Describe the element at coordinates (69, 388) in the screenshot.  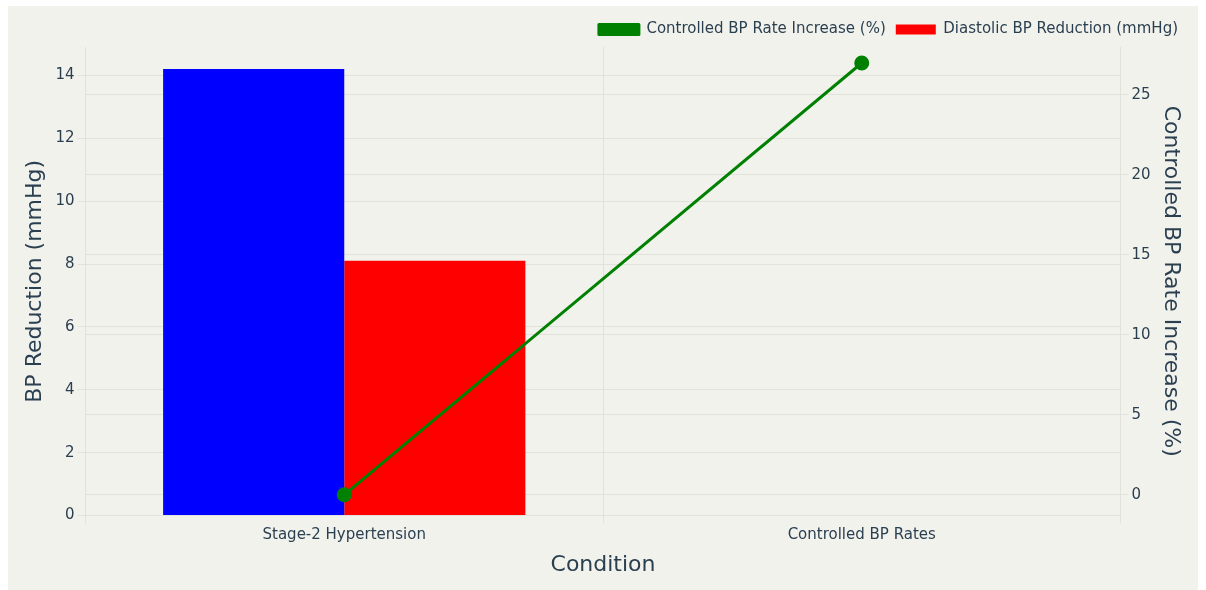
I see `y-tick-label: 4` at that location.